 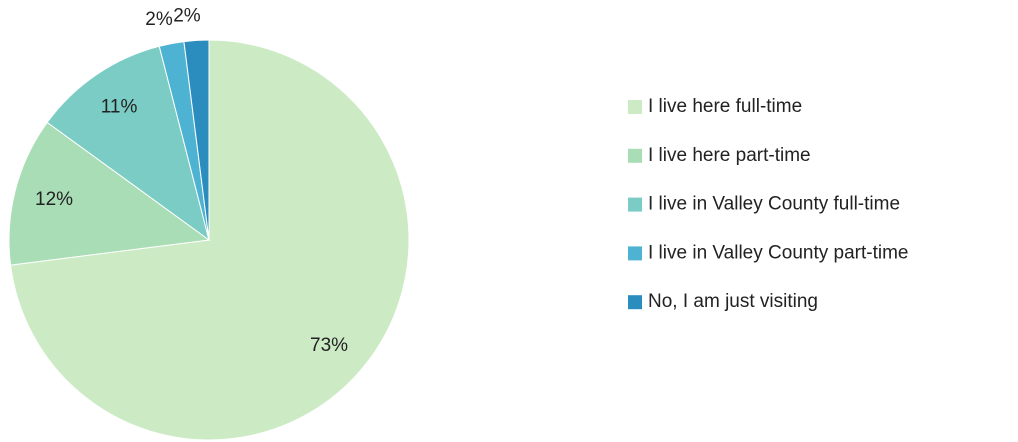 What do you see at coordinates (54, 199) in the screenshot?
I see `slice-label: 12%` at bounding box center [54, 199].